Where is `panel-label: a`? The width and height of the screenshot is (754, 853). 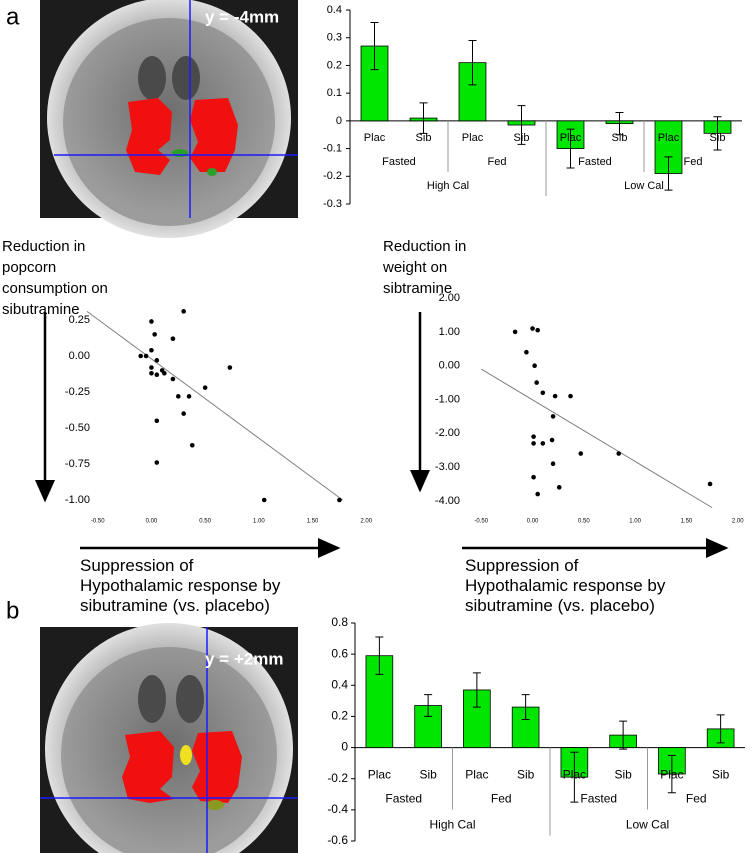
panel-label: a is located at coordinates (13, 16).